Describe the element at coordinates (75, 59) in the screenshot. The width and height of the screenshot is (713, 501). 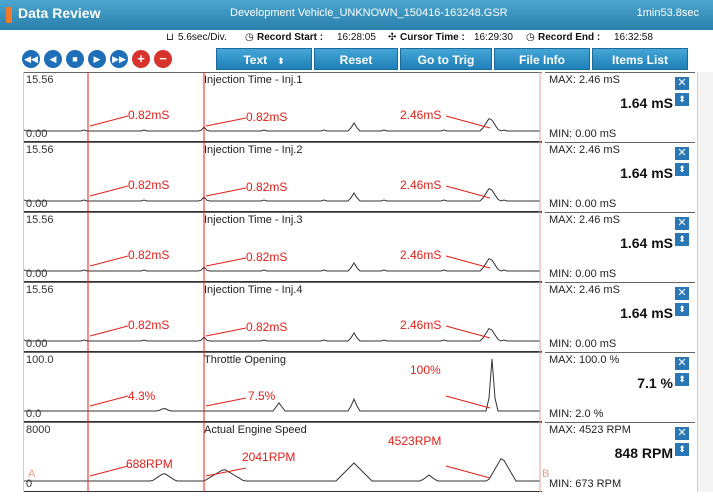
I see `stop-icon: ■` at that location.